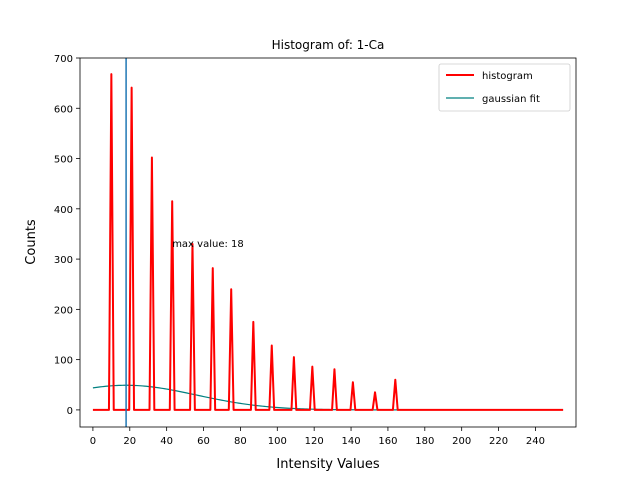 The height and width of the screenshot is (480, 640). What do you see at coordinates (424, 441) in the screenshot?
I see `x-tick-label: 180` at bounding box center [424, 441].